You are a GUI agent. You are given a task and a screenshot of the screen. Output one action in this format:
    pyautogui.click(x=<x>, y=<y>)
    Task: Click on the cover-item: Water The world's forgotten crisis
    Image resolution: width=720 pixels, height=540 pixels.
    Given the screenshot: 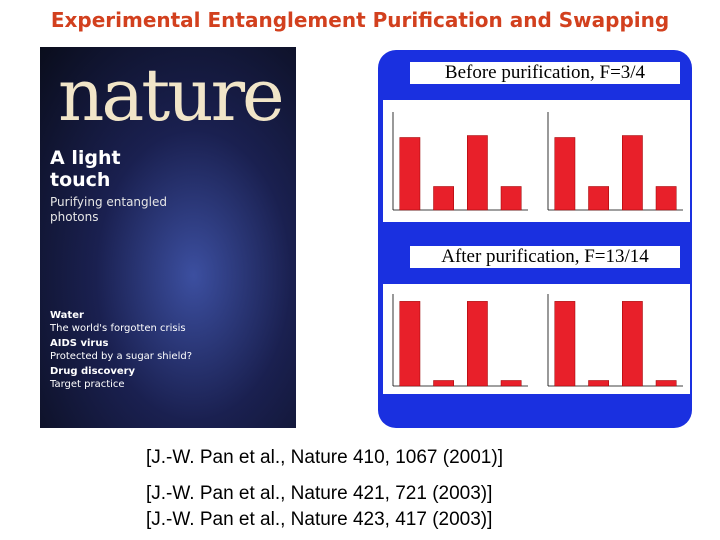 What is the action you would take?
    pyautogui.click(x=150, y=322)
    